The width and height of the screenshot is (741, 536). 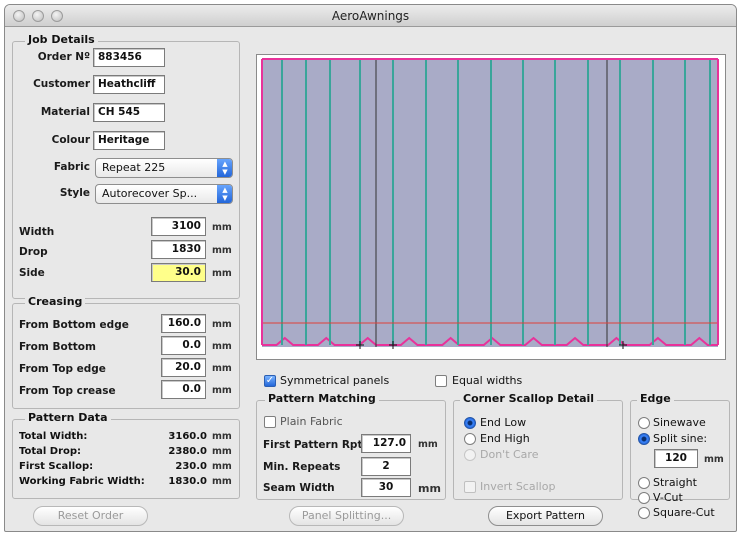 I want to click on window-title: AeroAwnings, so click(x=370, y=16).